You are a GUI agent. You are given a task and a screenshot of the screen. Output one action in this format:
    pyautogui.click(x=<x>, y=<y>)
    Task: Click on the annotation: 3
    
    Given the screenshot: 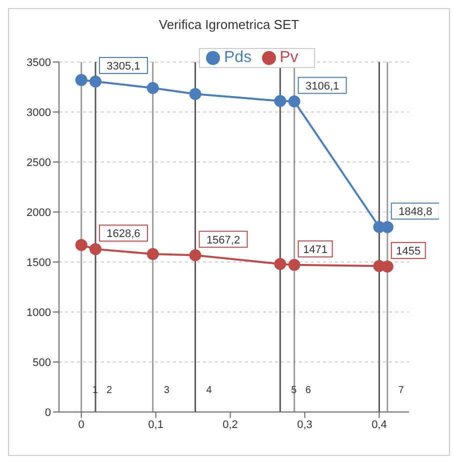 What is the action you would take?
    pyautogui.click(x=167, y=390)
    